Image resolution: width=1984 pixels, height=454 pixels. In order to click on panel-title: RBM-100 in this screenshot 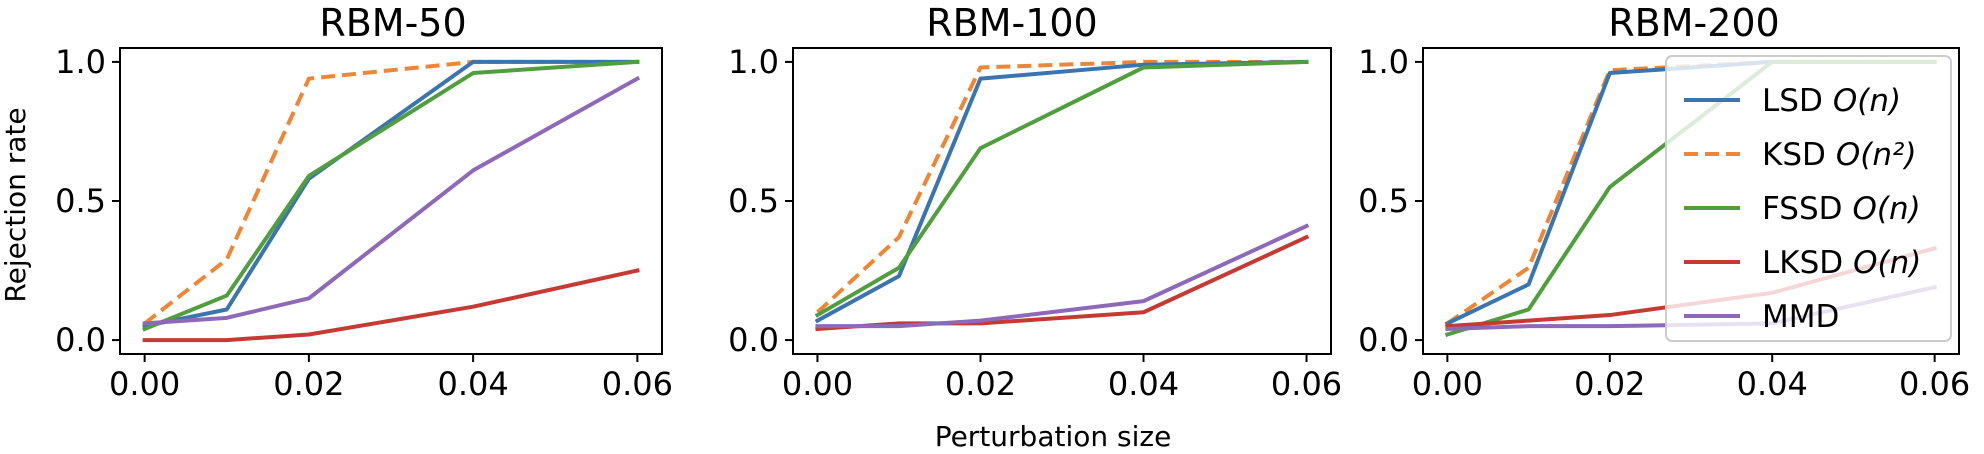, I will do `click(1012, 23)`.